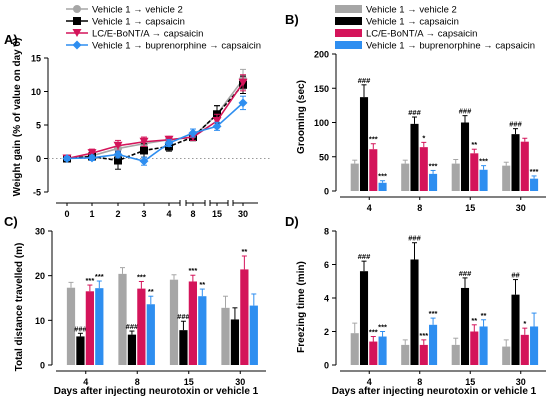 Image resolution: width=550 pixels, height=401 pixels. What do you see at coordinates (37, 193) in the screenshot?
I see `panel-a-y-tick-label: -5` at bounding box center [37, 193].